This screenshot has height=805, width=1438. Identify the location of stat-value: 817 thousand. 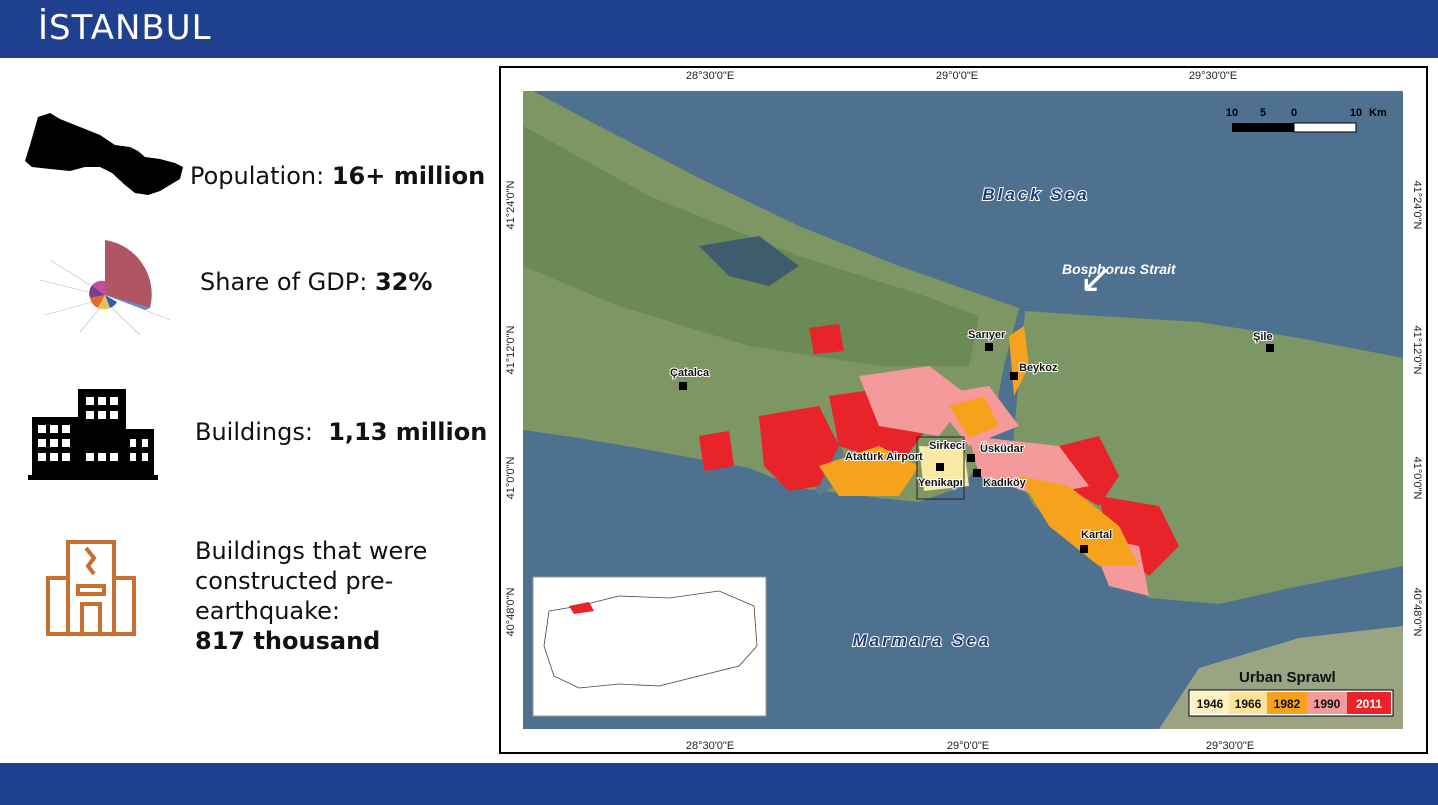
(288, 641).